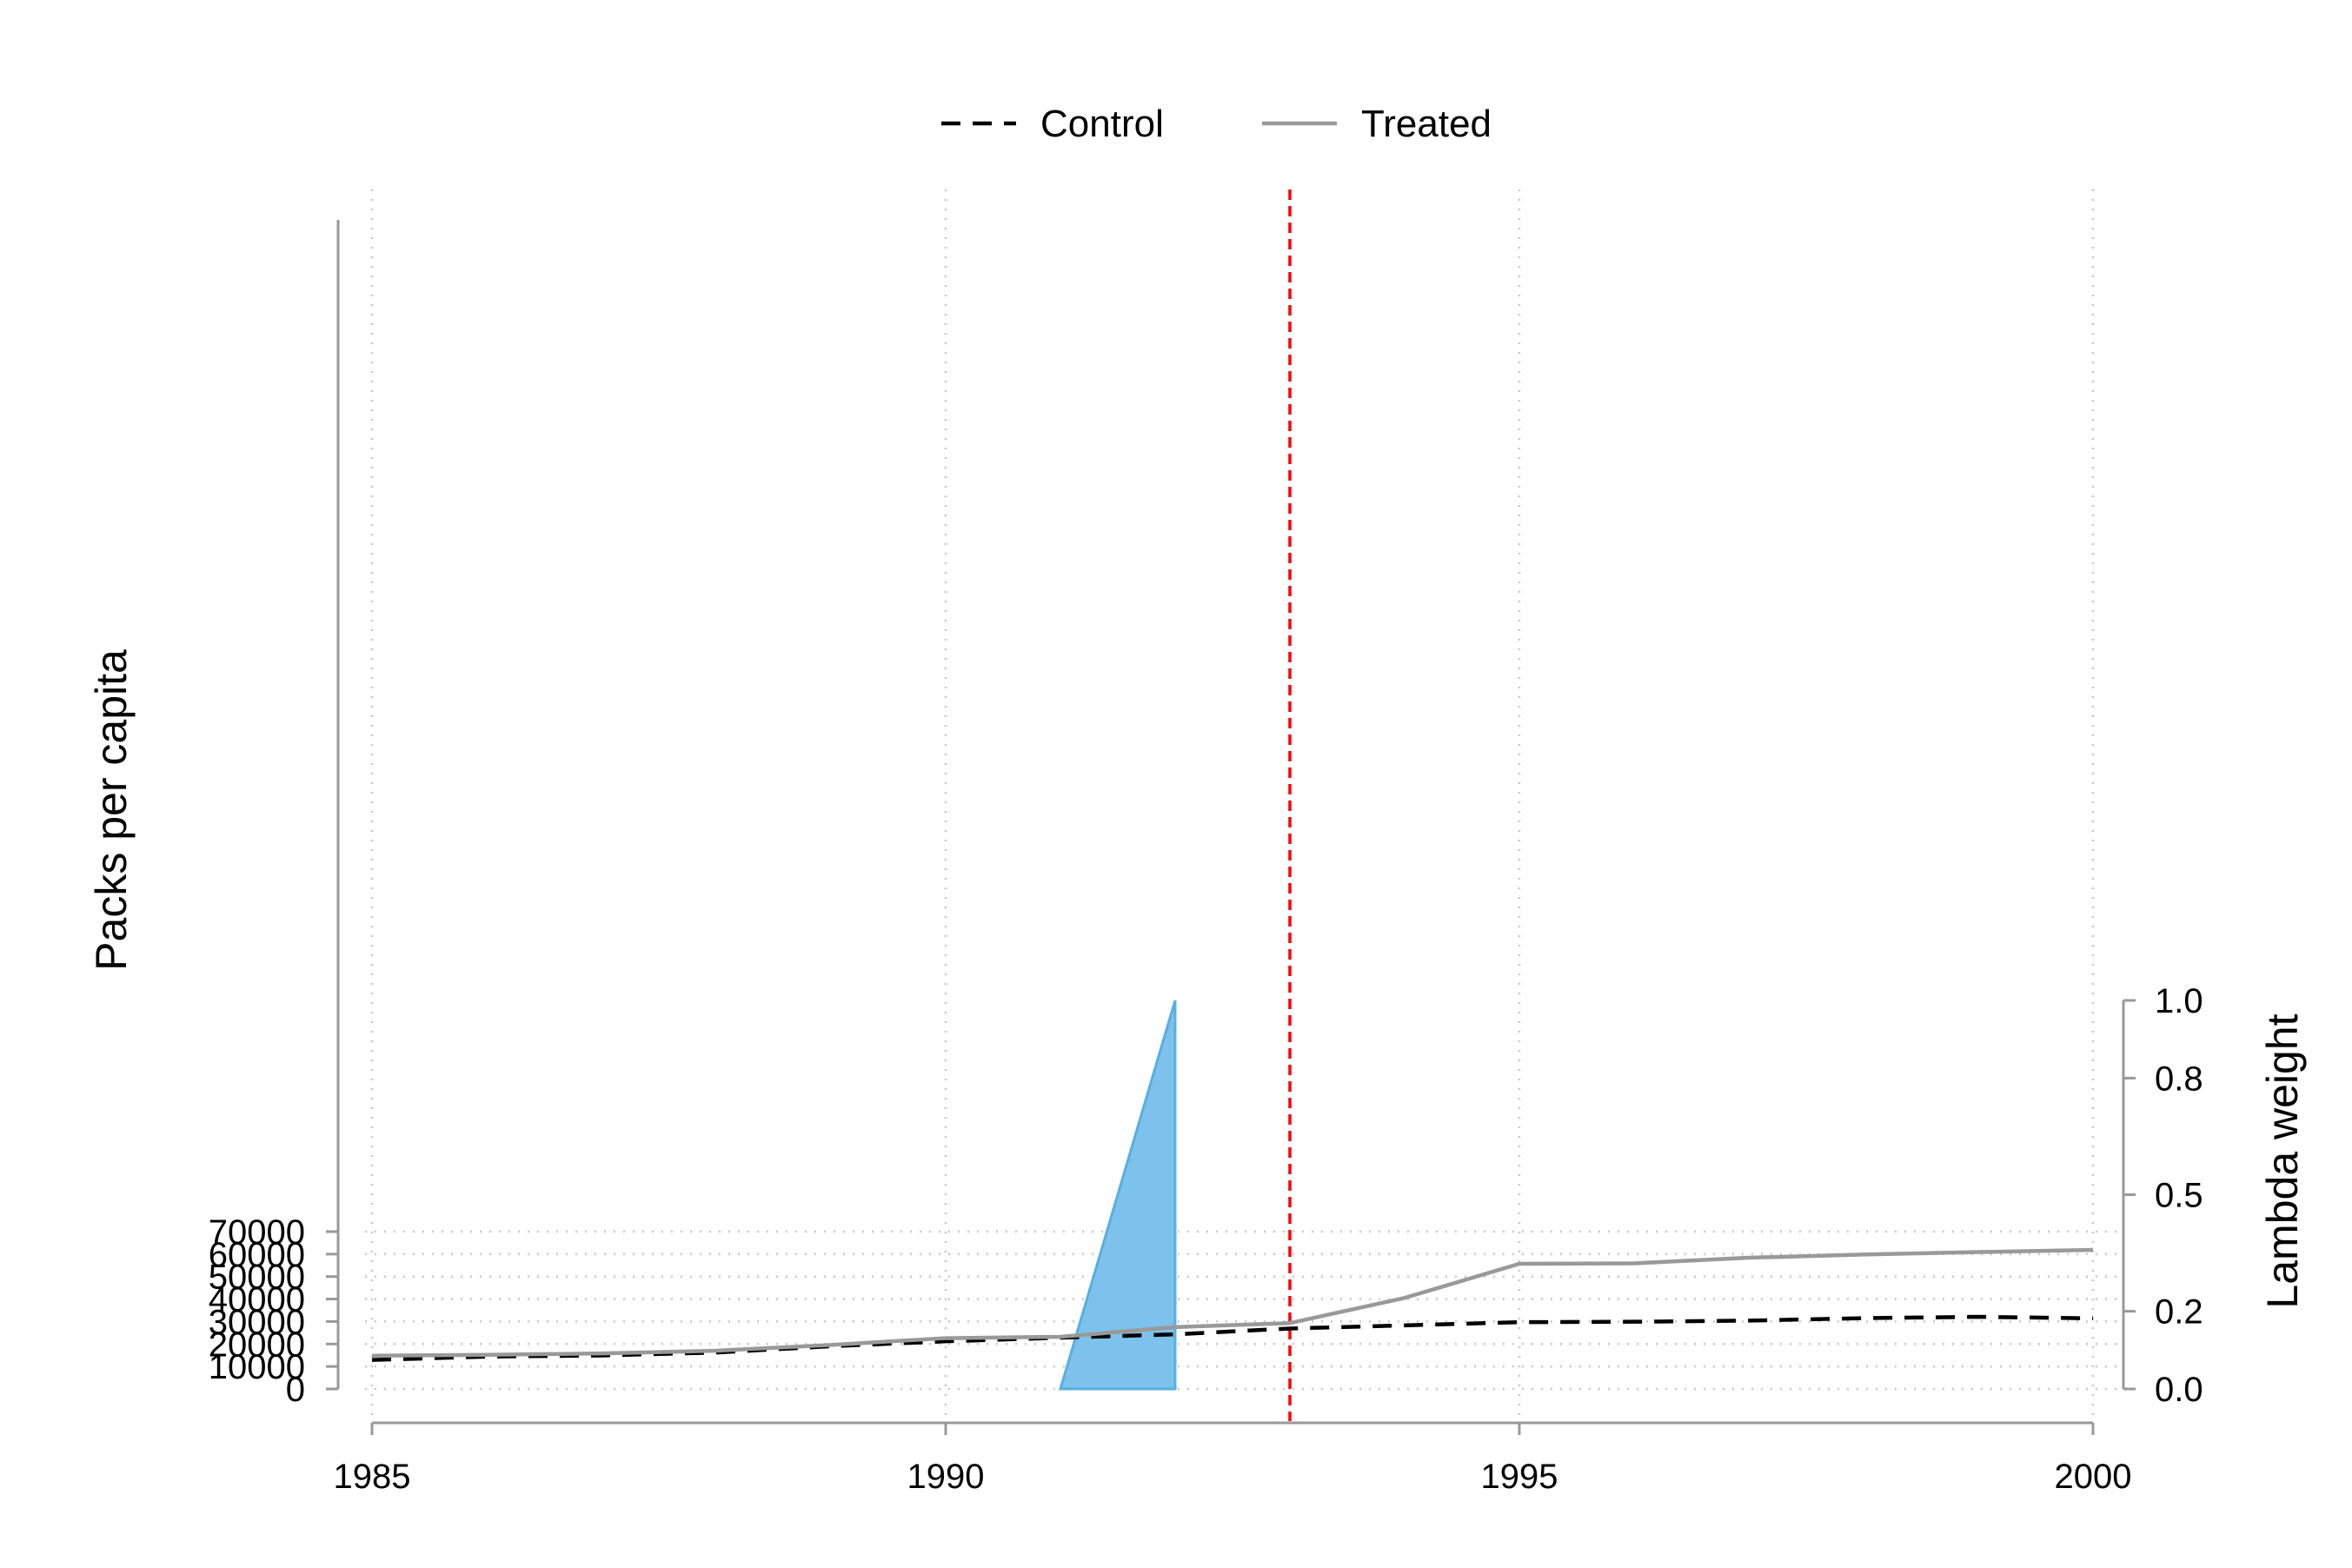 The image size is (2352, 1568). What do you see at coordinates (372, 1477) in the screenshot?
I see `x-tick-label: 1985` at bounding box center [372, 1477].